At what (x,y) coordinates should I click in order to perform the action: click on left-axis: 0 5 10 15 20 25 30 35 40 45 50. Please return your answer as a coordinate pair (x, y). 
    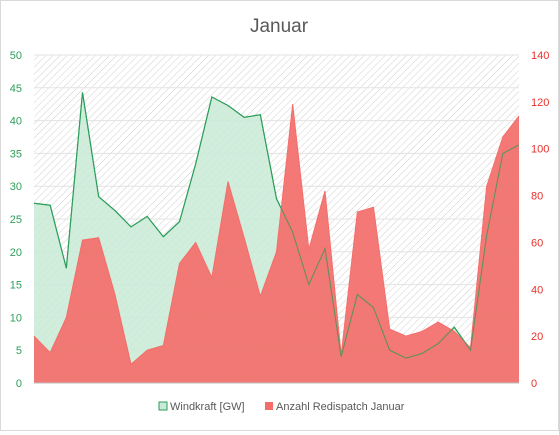
    Looking at the image, I should click on (16, 220).